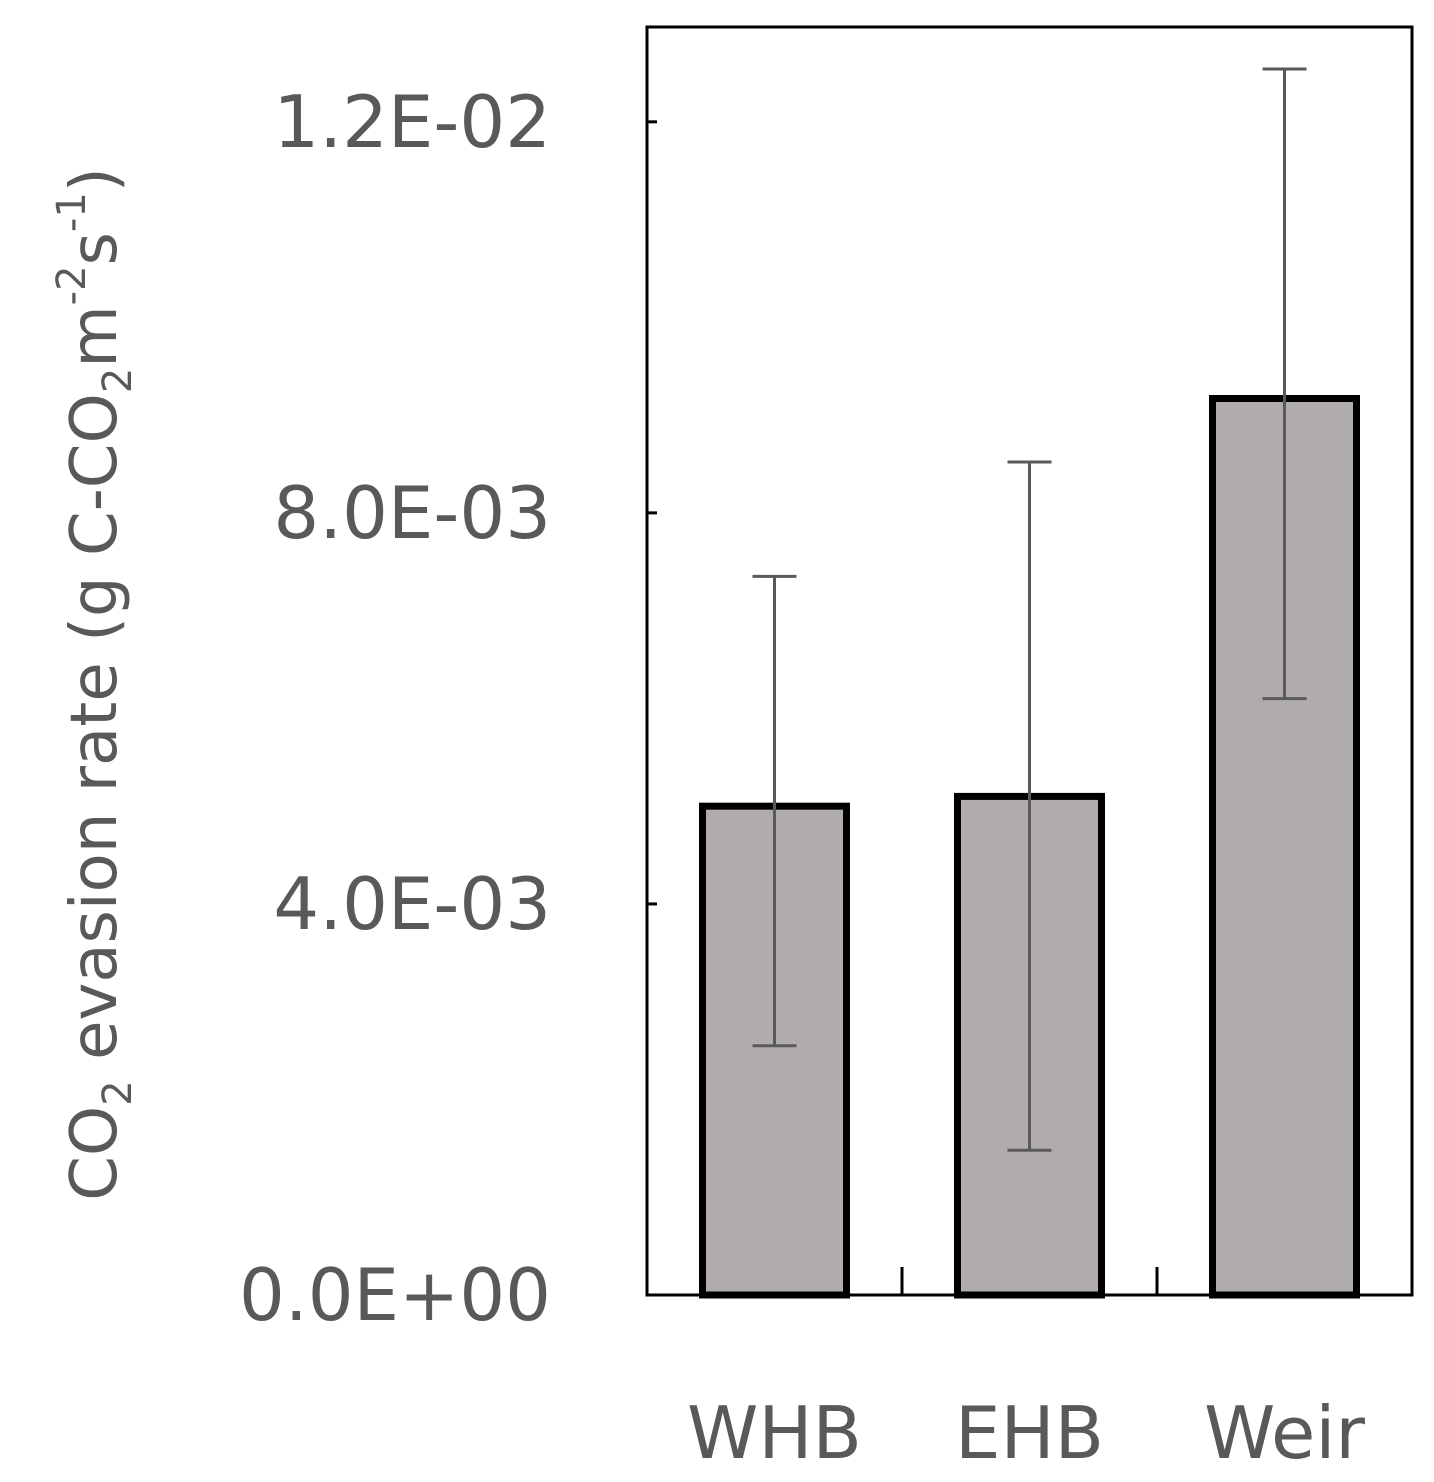 The width and height of the screenshot is (1434, 1482). What do you see at coordinates (1026, 1371) in the screenshot?
I see `x-axis: WHB EHB Weir` at bounding box center [1026, 1371].